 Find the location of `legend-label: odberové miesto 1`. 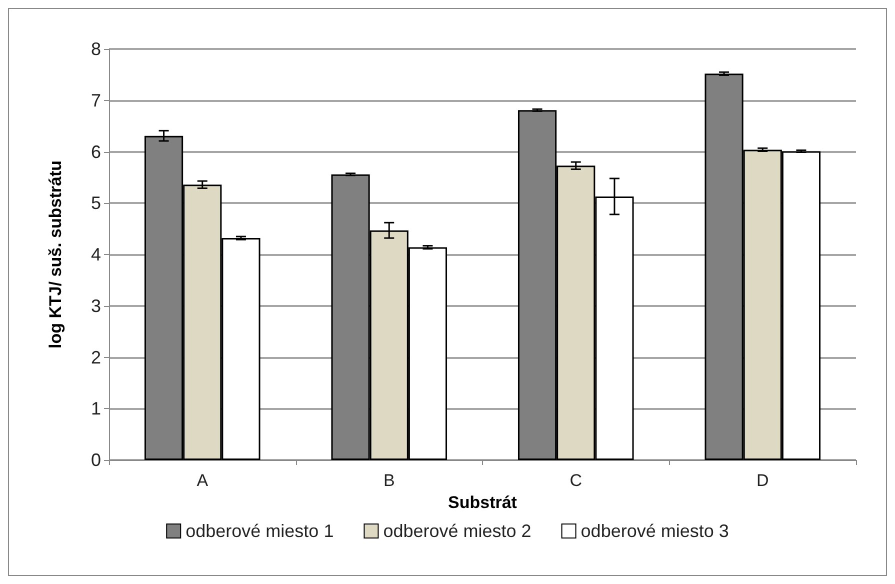

legend-label: odberové miesto 1 is located at coordinates (260, 531).